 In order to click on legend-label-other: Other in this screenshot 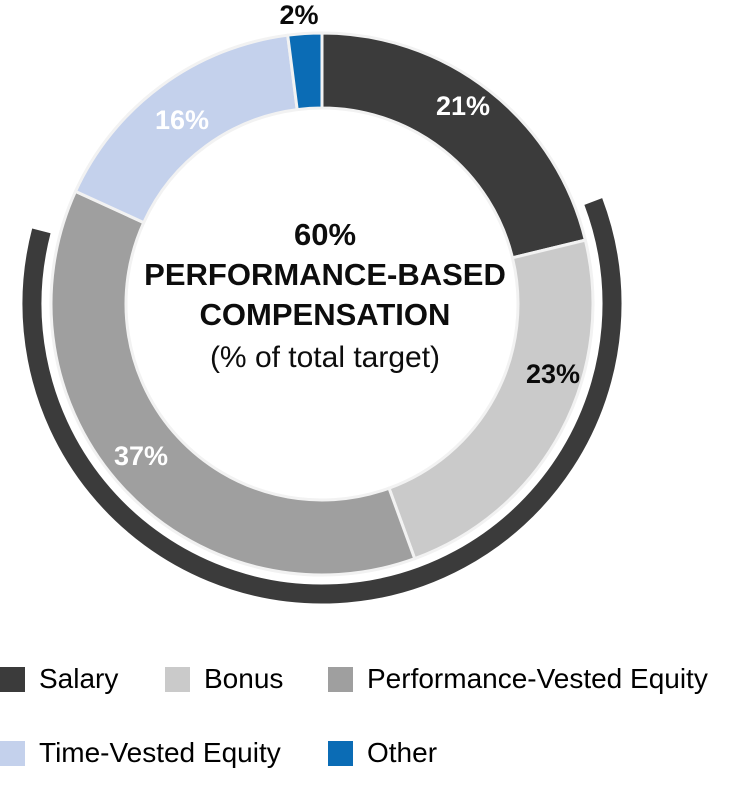, I will do `click(402, 752)`.